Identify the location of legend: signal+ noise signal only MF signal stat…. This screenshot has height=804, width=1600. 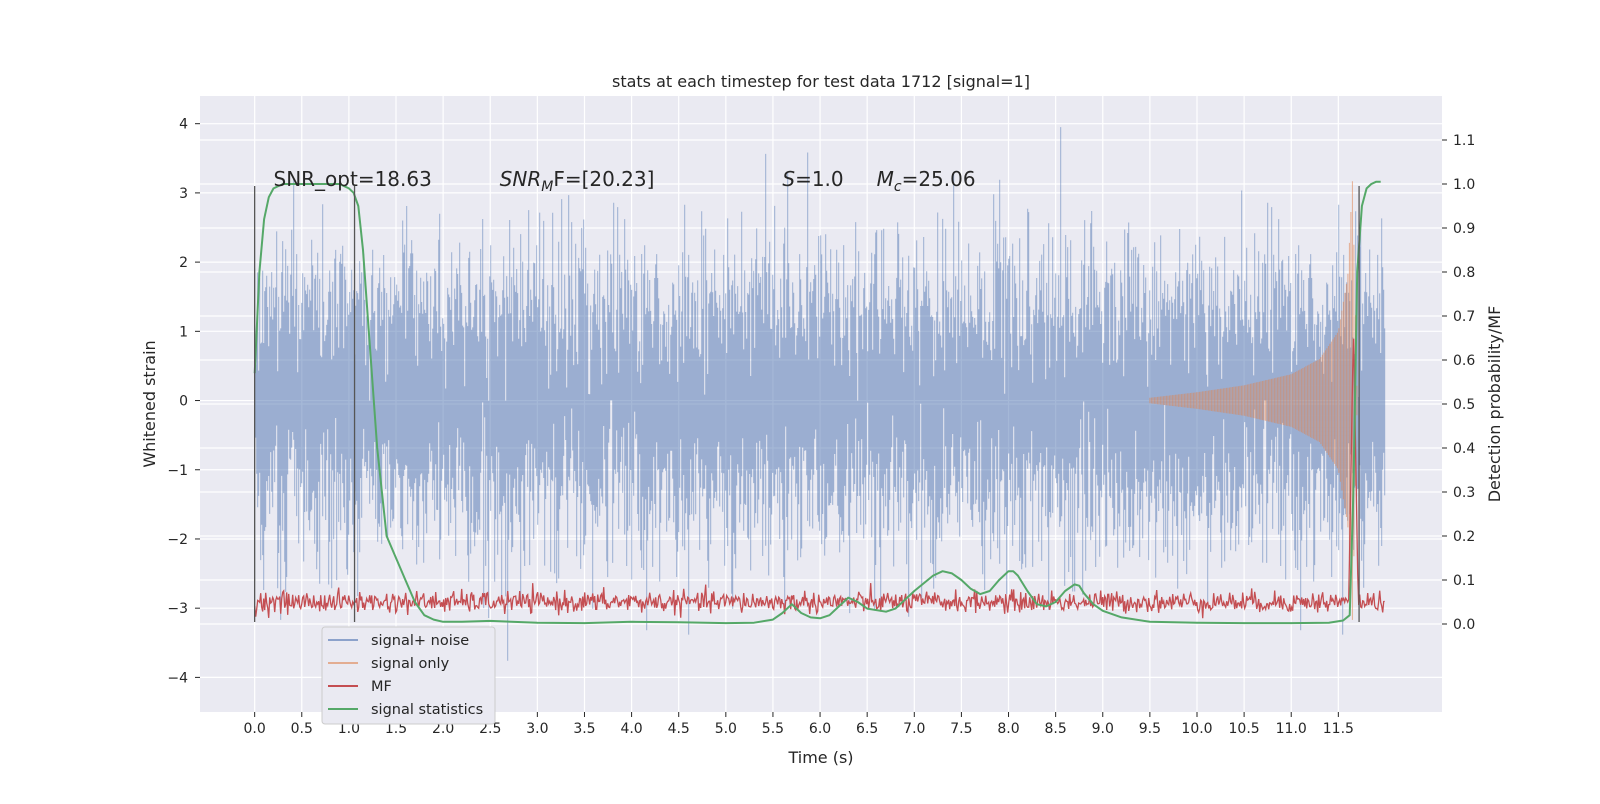
(408, 675).